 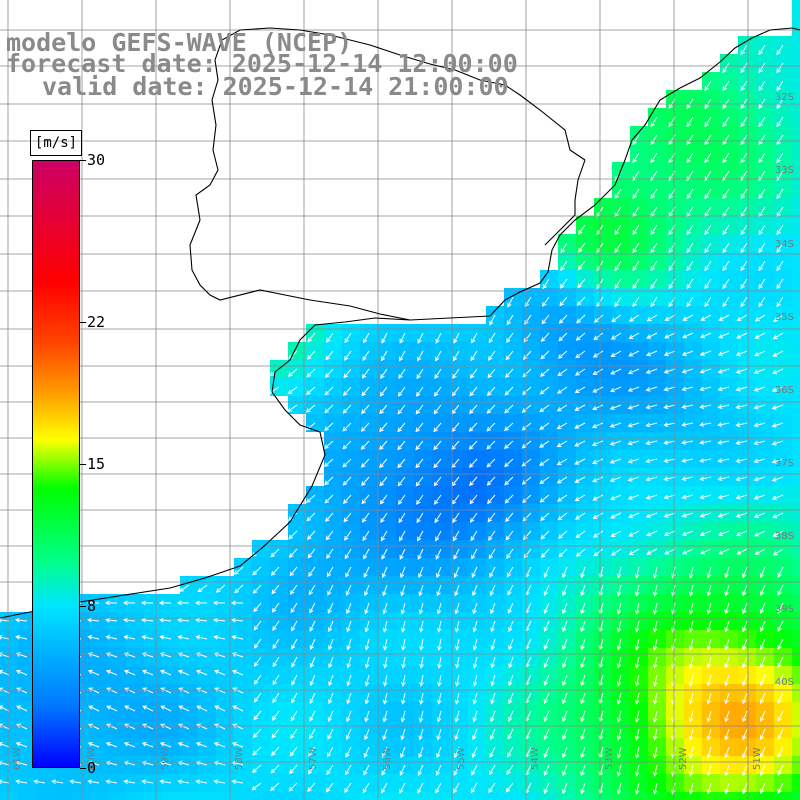 I want to click on latitude-label: 35S, so click(x=784, y=317).